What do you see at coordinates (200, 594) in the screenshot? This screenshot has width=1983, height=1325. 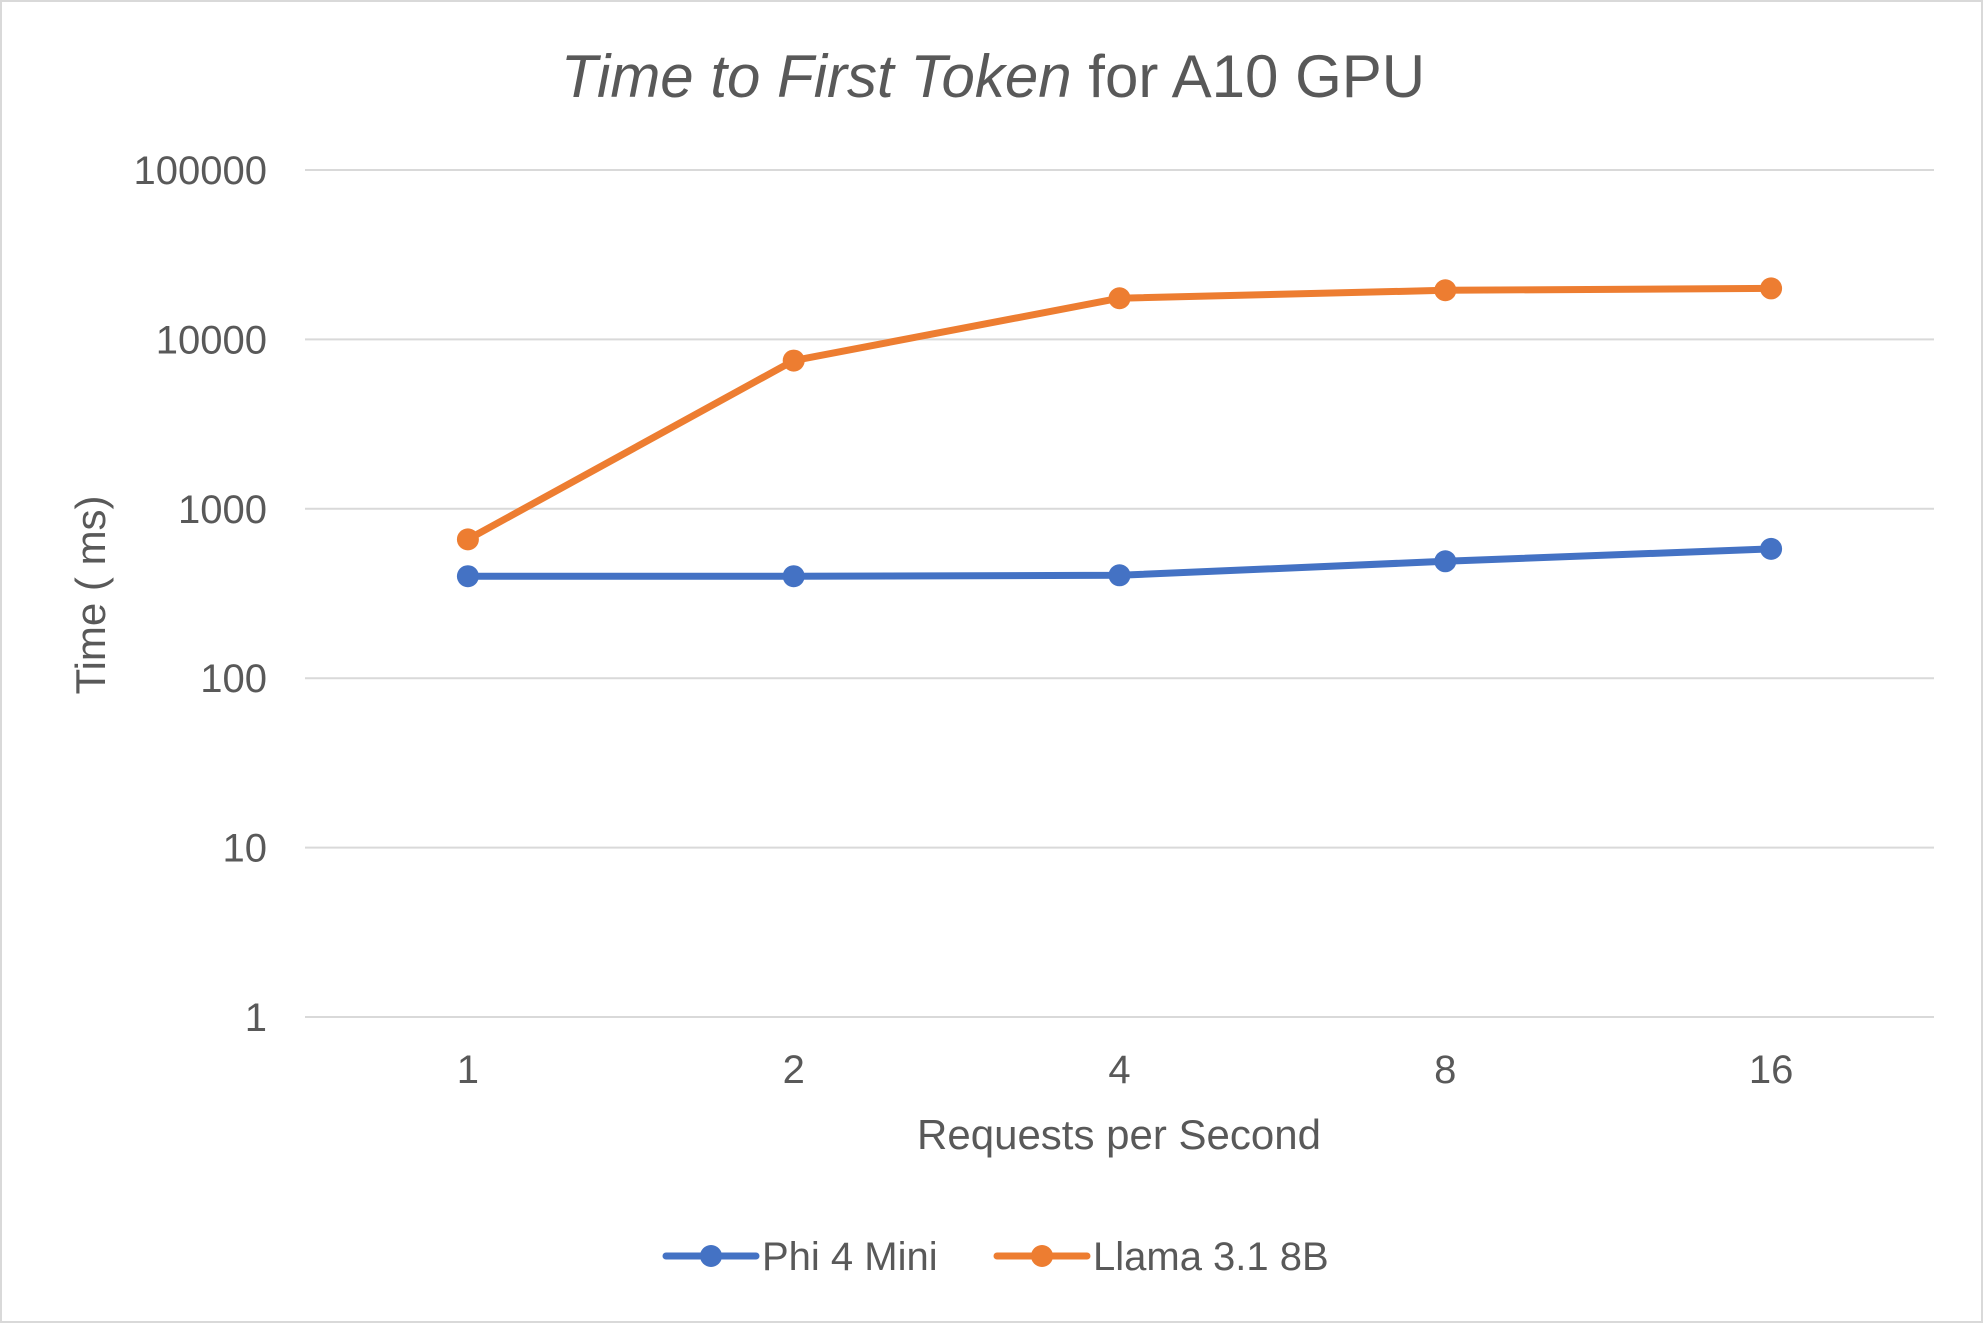 I see `y-axis-ticks: 1 10 100 1000 10000 100000` at bounding box center [200, 594].